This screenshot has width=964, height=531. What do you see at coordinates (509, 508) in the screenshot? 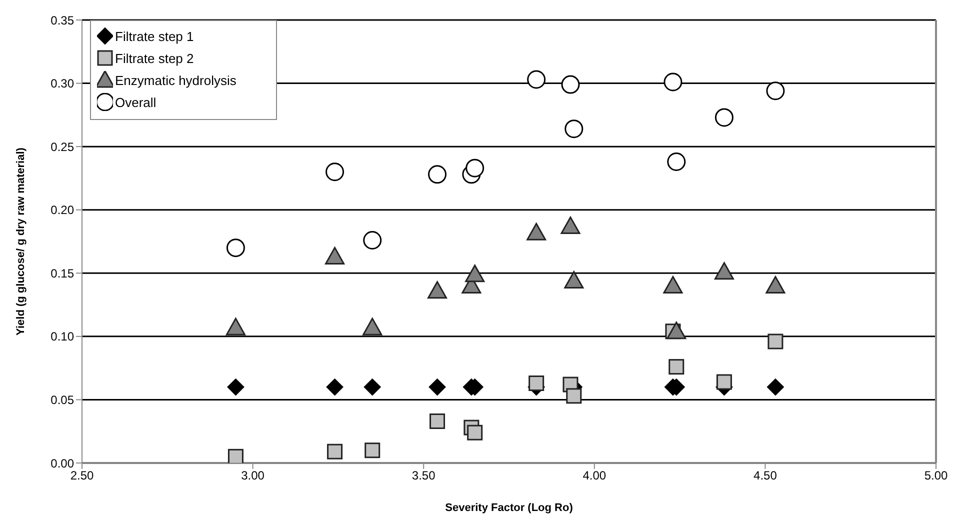
I see `x-axis-title: Severity Factor (Log Ro)` at bounding box center [509, 508].